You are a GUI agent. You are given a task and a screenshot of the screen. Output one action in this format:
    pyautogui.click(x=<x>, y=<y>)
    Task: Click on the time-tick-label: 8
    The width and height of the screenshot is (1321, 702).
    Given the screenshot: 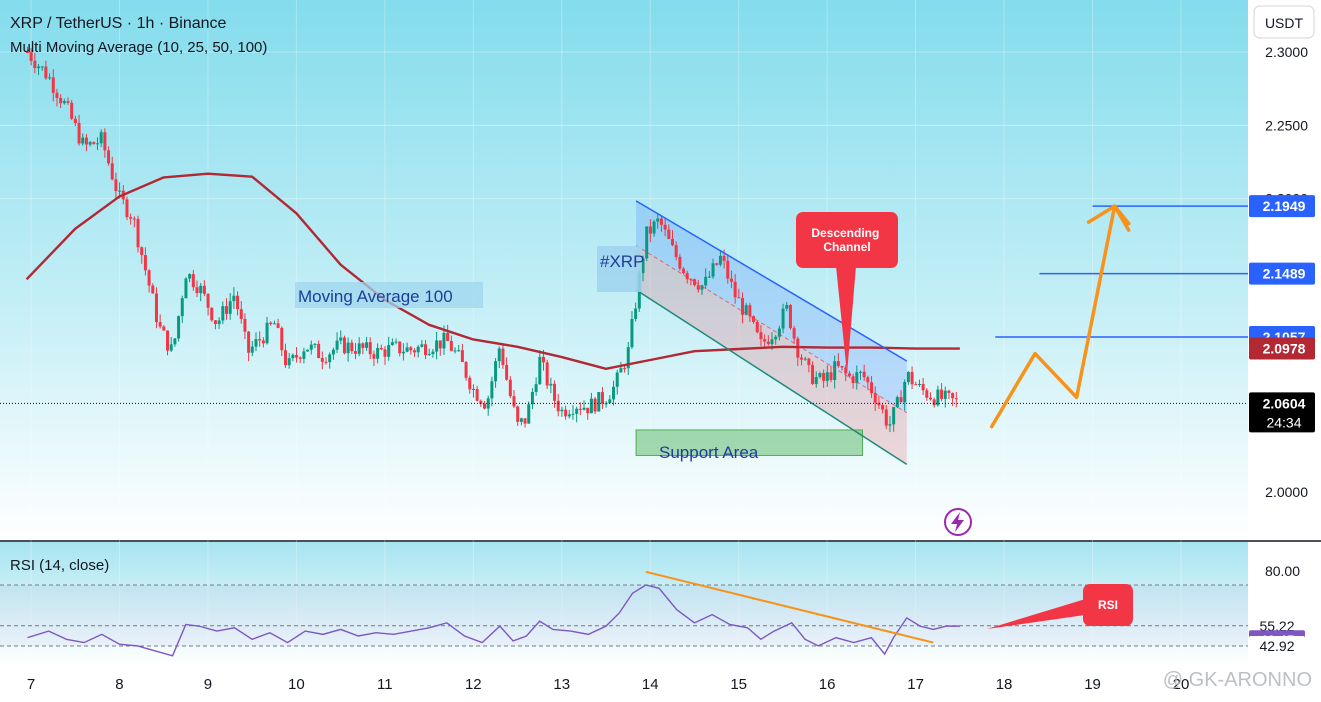 What is the action you would take?
    pyautogui.click(x=119, y=684)
    